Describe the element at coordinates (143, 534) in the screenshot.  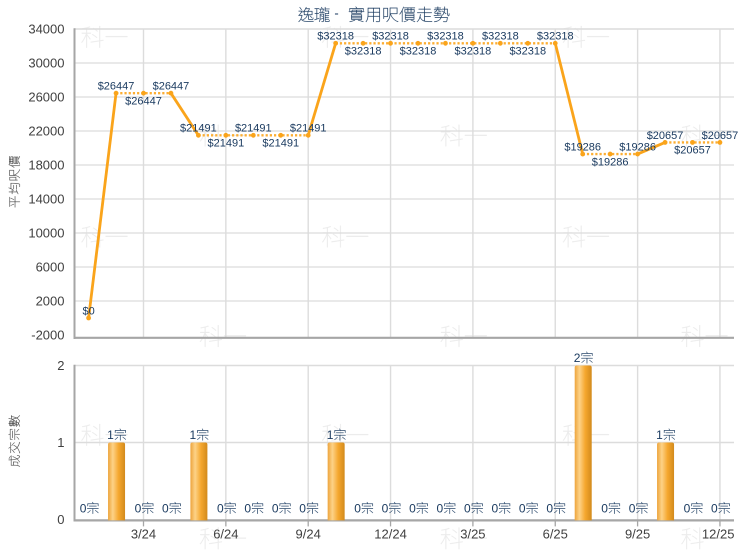
I see `svg-text: 3/24` at that location.